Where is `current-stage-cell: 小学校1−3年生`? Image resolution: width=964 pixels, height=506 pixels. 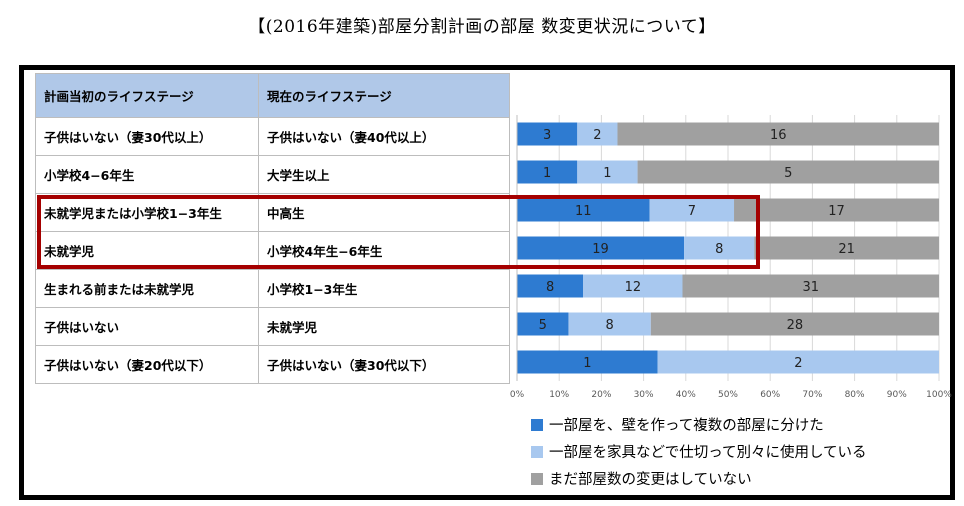 current-stage-cell: 小学校1−3年生 is located at coordinates (384, 288).